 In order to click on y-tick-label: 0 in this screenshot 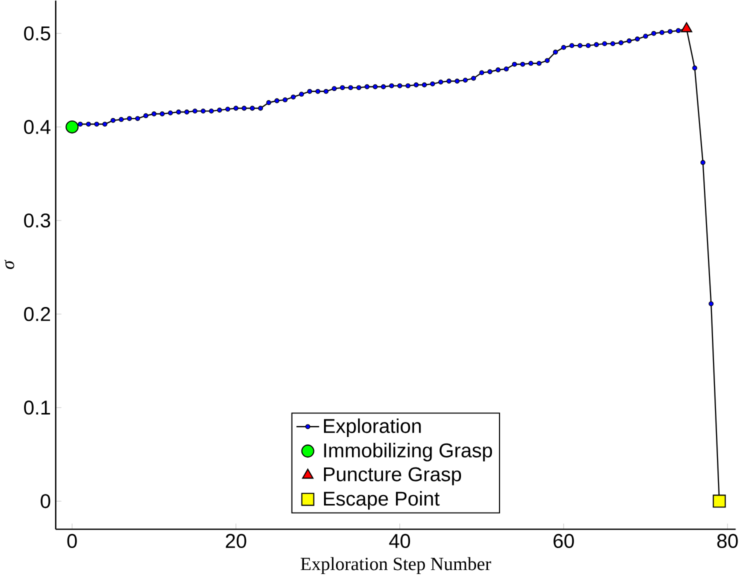, I will do `click(45, 501)`.